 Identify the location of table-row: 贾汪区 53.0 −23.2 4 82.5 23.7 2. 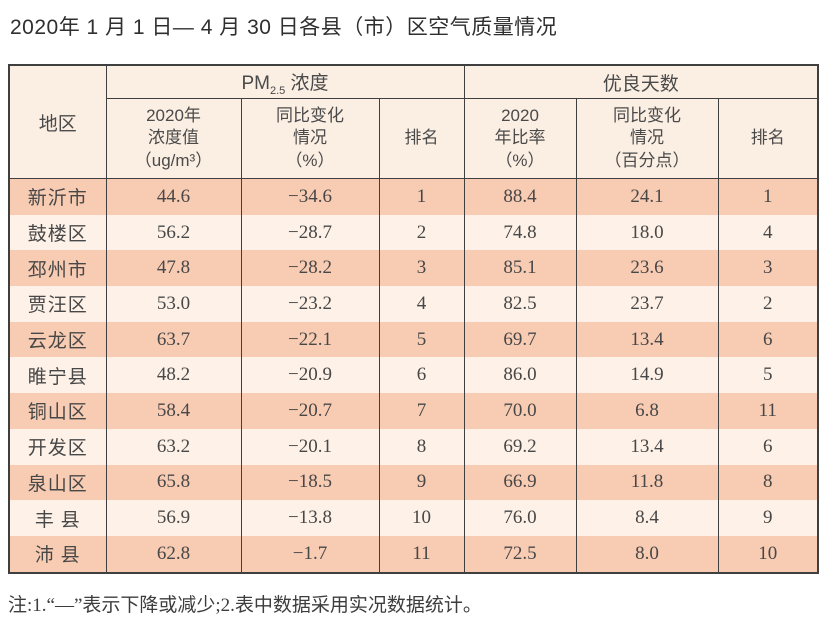
(413, 304).